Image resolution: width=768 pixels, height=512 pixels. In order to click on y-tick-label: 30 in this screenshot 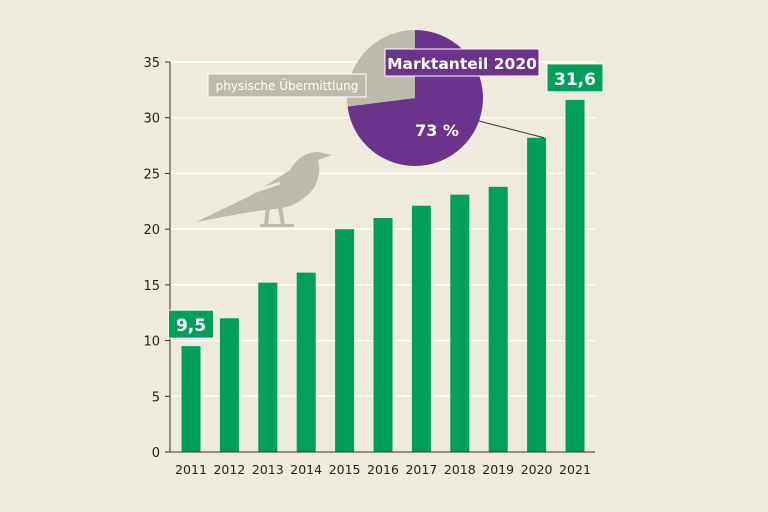, I will do `click(151, 119)`.